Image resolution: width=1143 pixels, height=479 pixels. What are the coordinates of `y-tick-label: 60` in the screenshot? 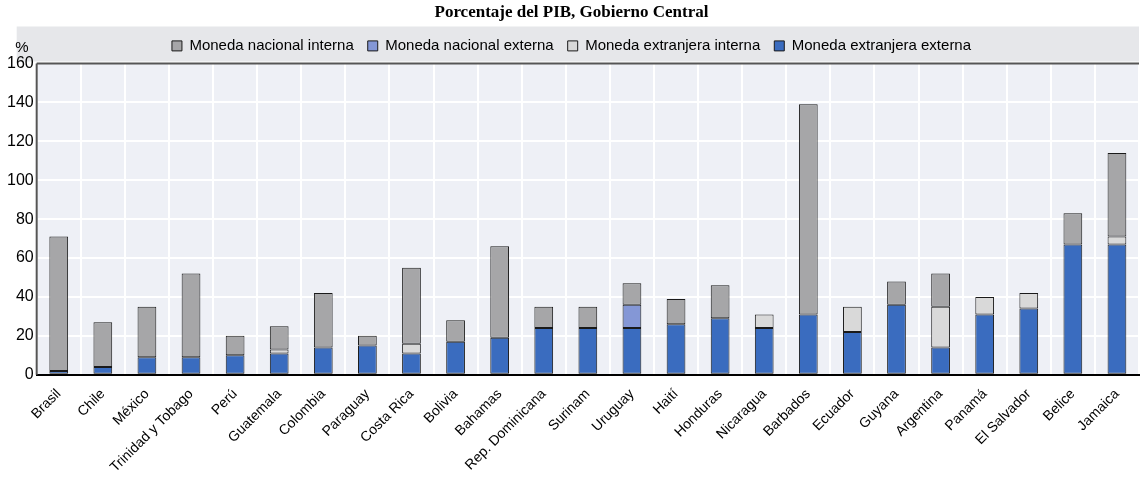 It's located at (24, 257).